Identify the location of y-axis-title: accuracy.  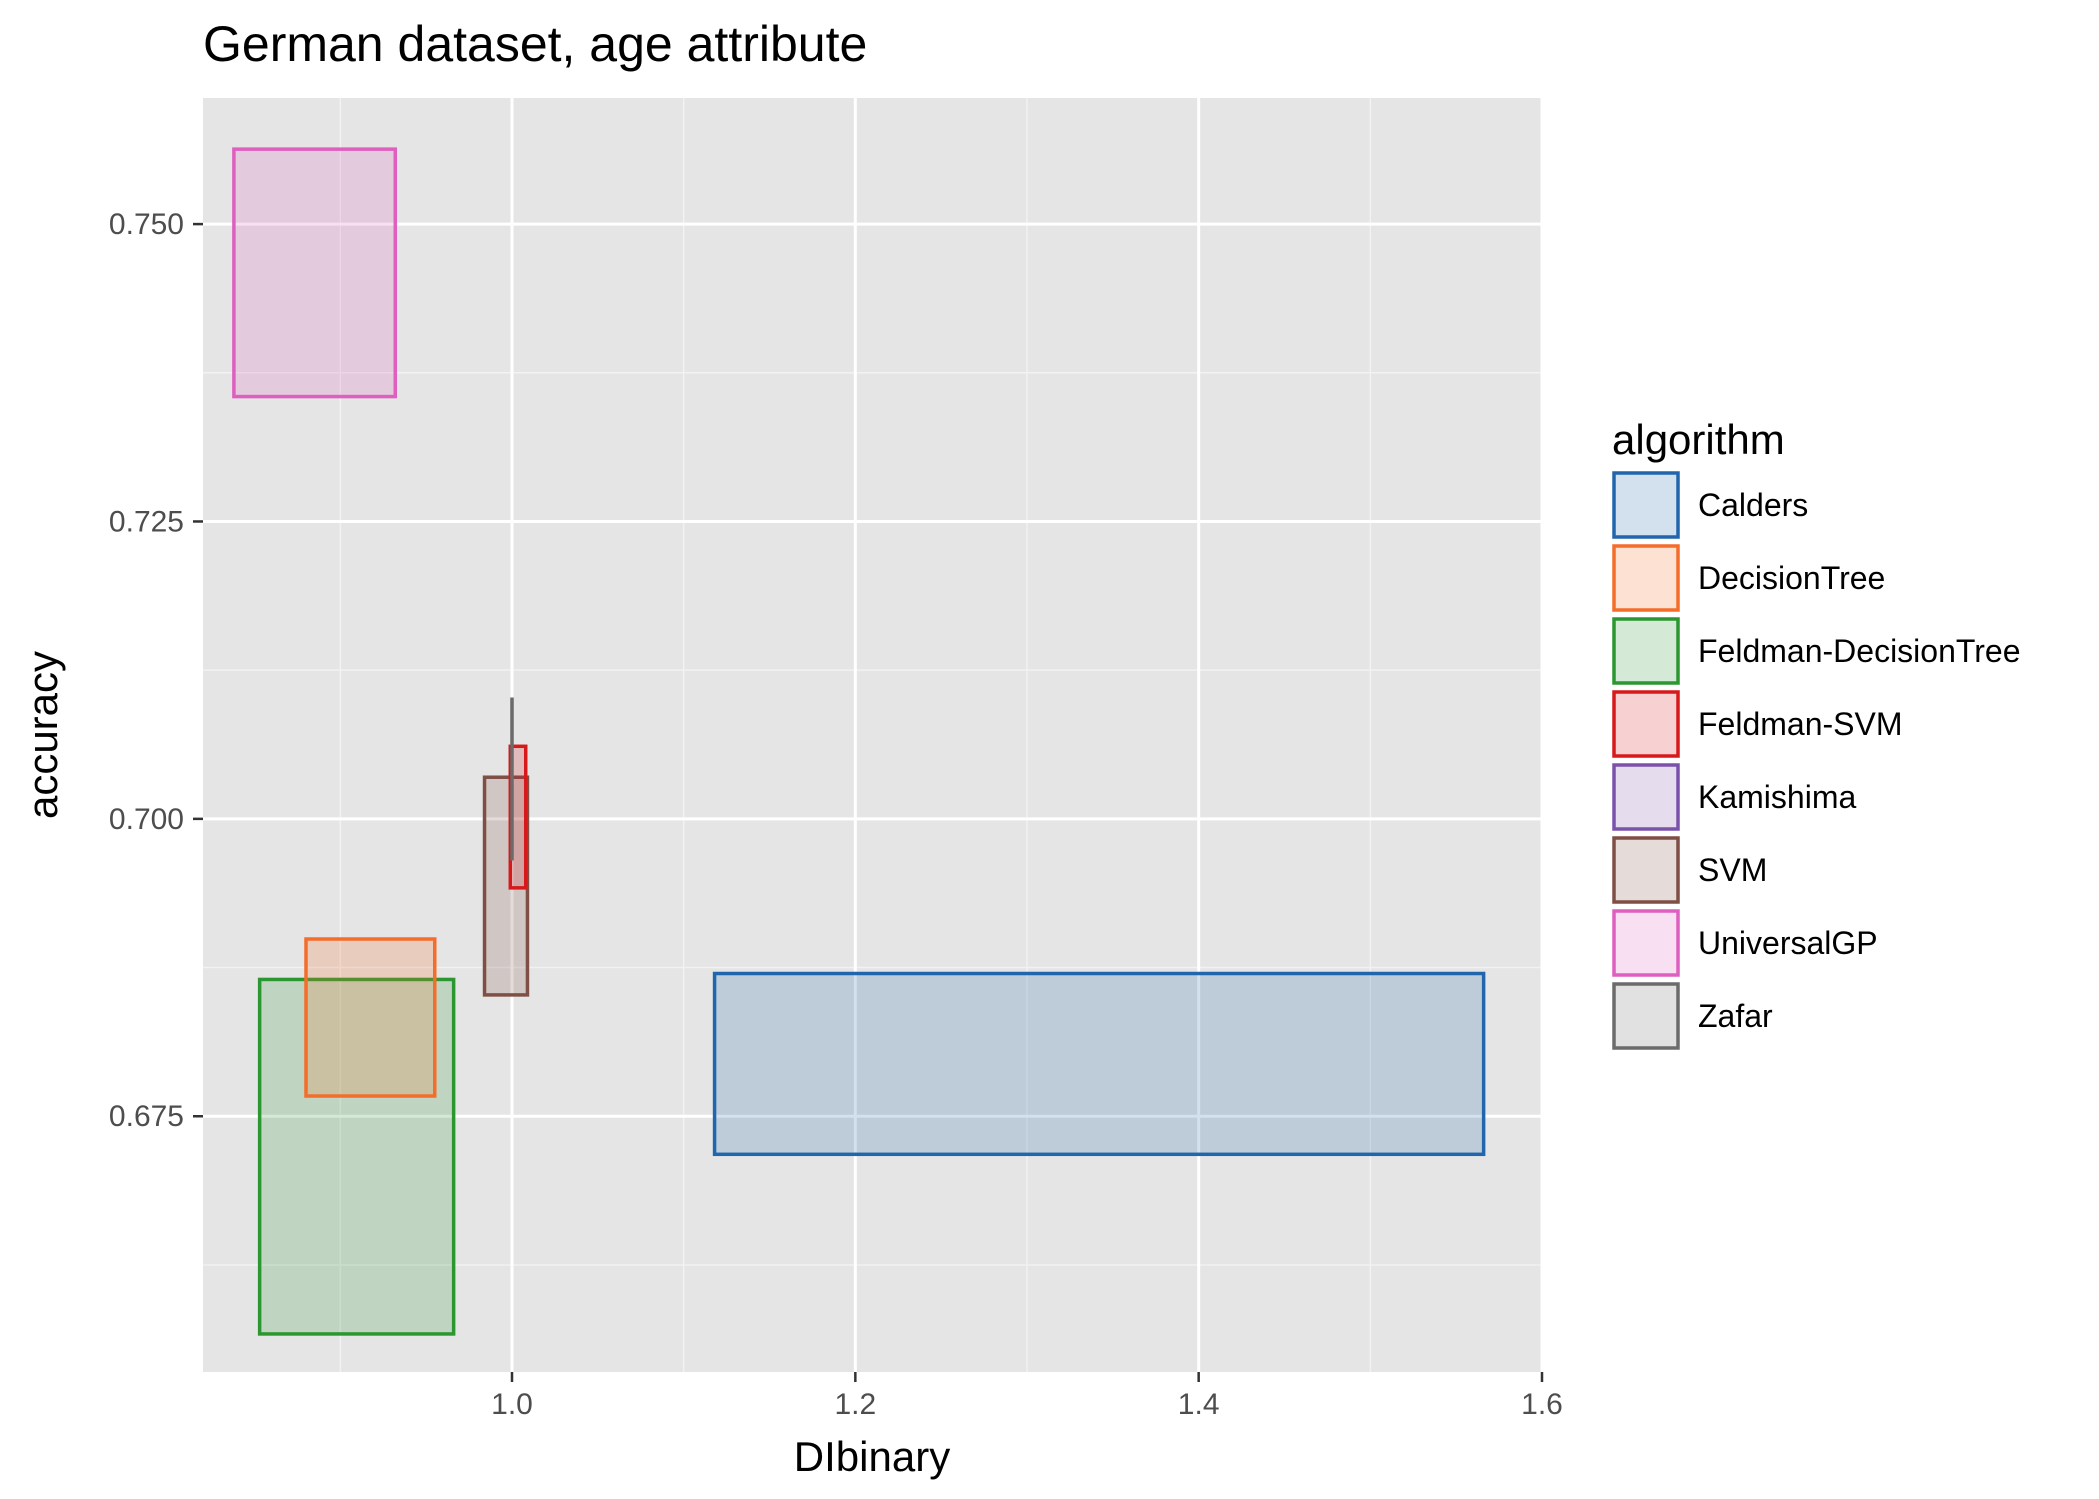
(42, 735).